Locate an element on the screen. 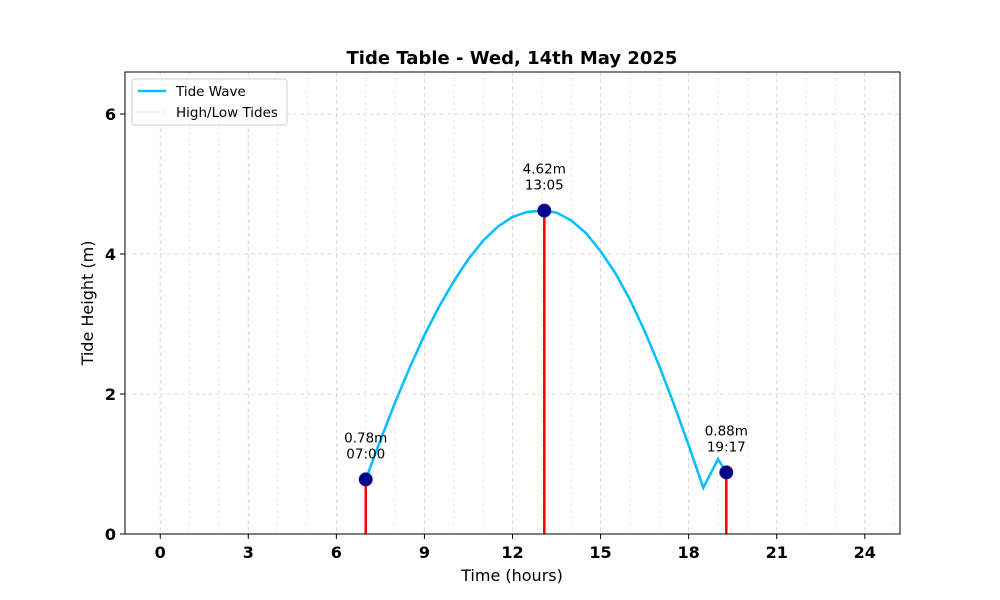 The width and height of the screenshot is (1000, 600). x-tick-label: 9 is located at coordinates (424, 552).